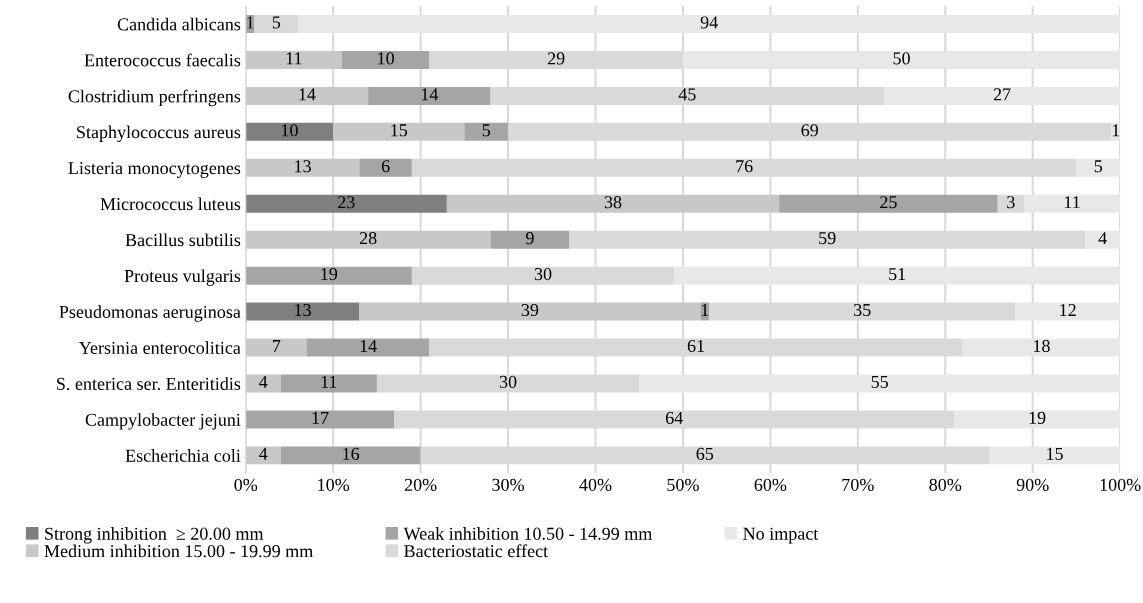 The image size is (1143, 603). What do you see at coordinates (149, 384) in the screenshot?
I see `y-tick-label: S. enterica ser. Enteritidis` at bounding box center [149, 384].